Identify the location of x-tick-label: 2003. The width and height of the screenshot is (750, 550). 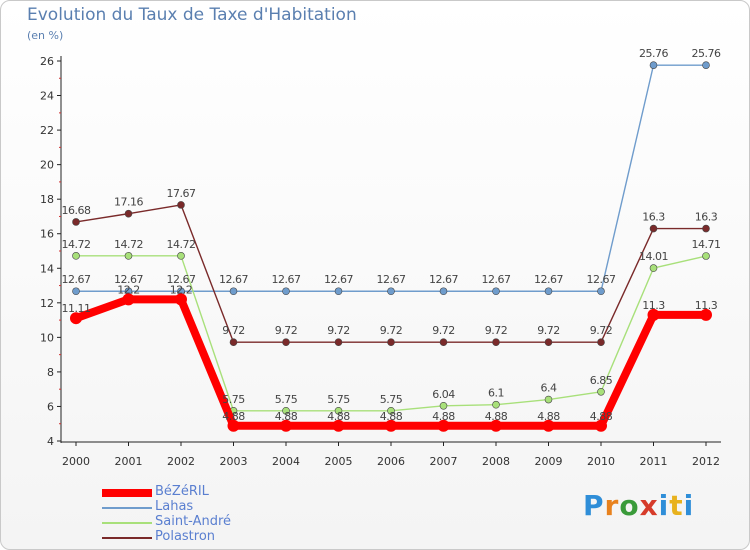
(234, 461).